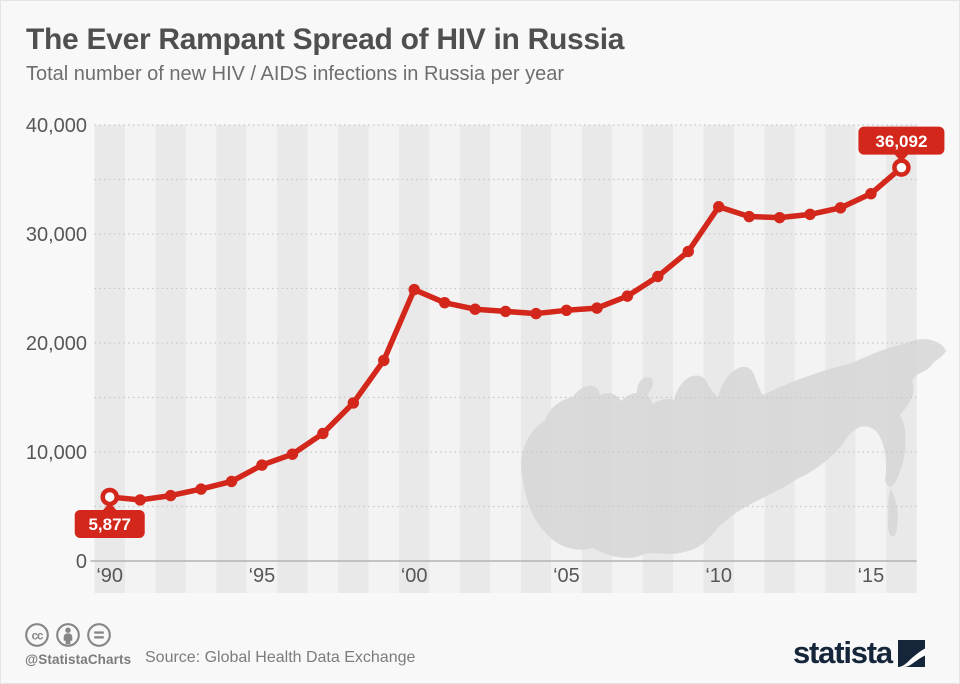  I want to click on y-tick-label: 0, so click(81, 562).